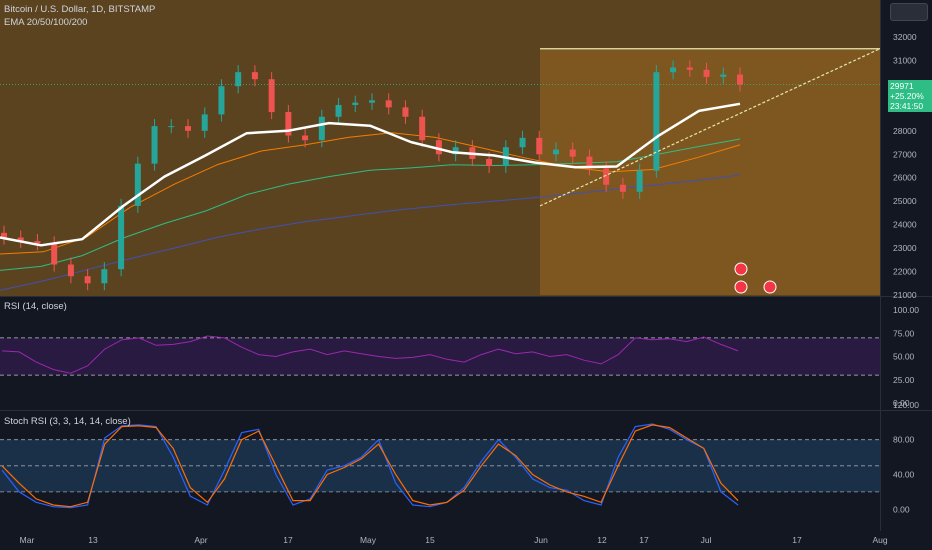 Image resolution: width=932 pixels, height=550 pixels. What do you see at coordinates (904, 440) in the screenshot?
I see `stoch-axis-tick: 80.00` at bounding box center [904, 440].